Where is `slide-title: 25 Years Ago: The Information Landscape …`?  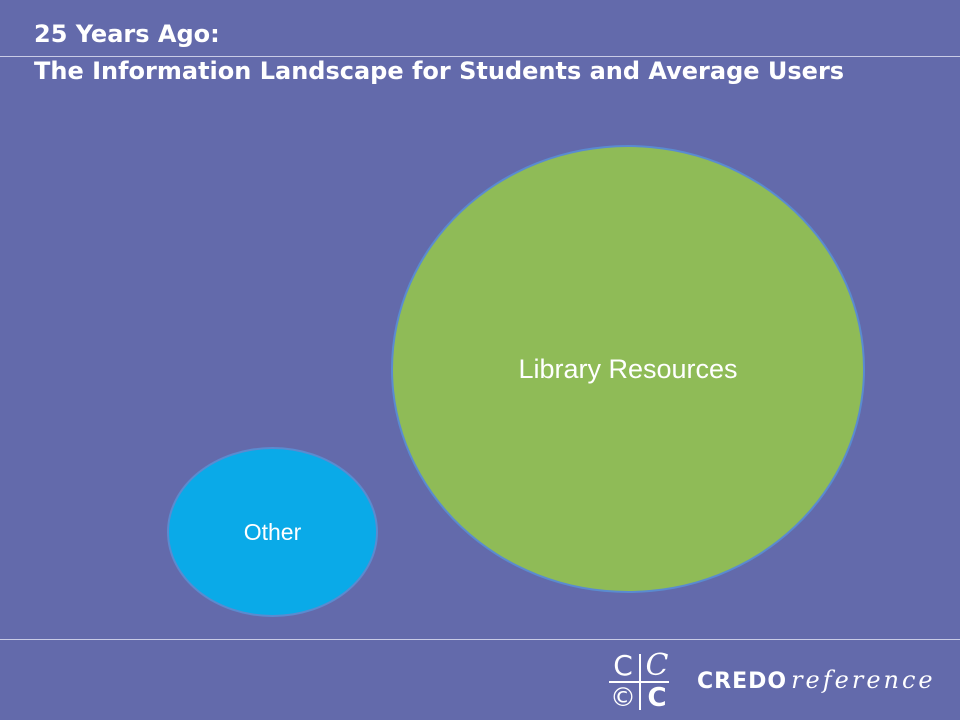 slide-title: 25 Years Ago: The Information Landscape … is located at coordinates (439, 53).